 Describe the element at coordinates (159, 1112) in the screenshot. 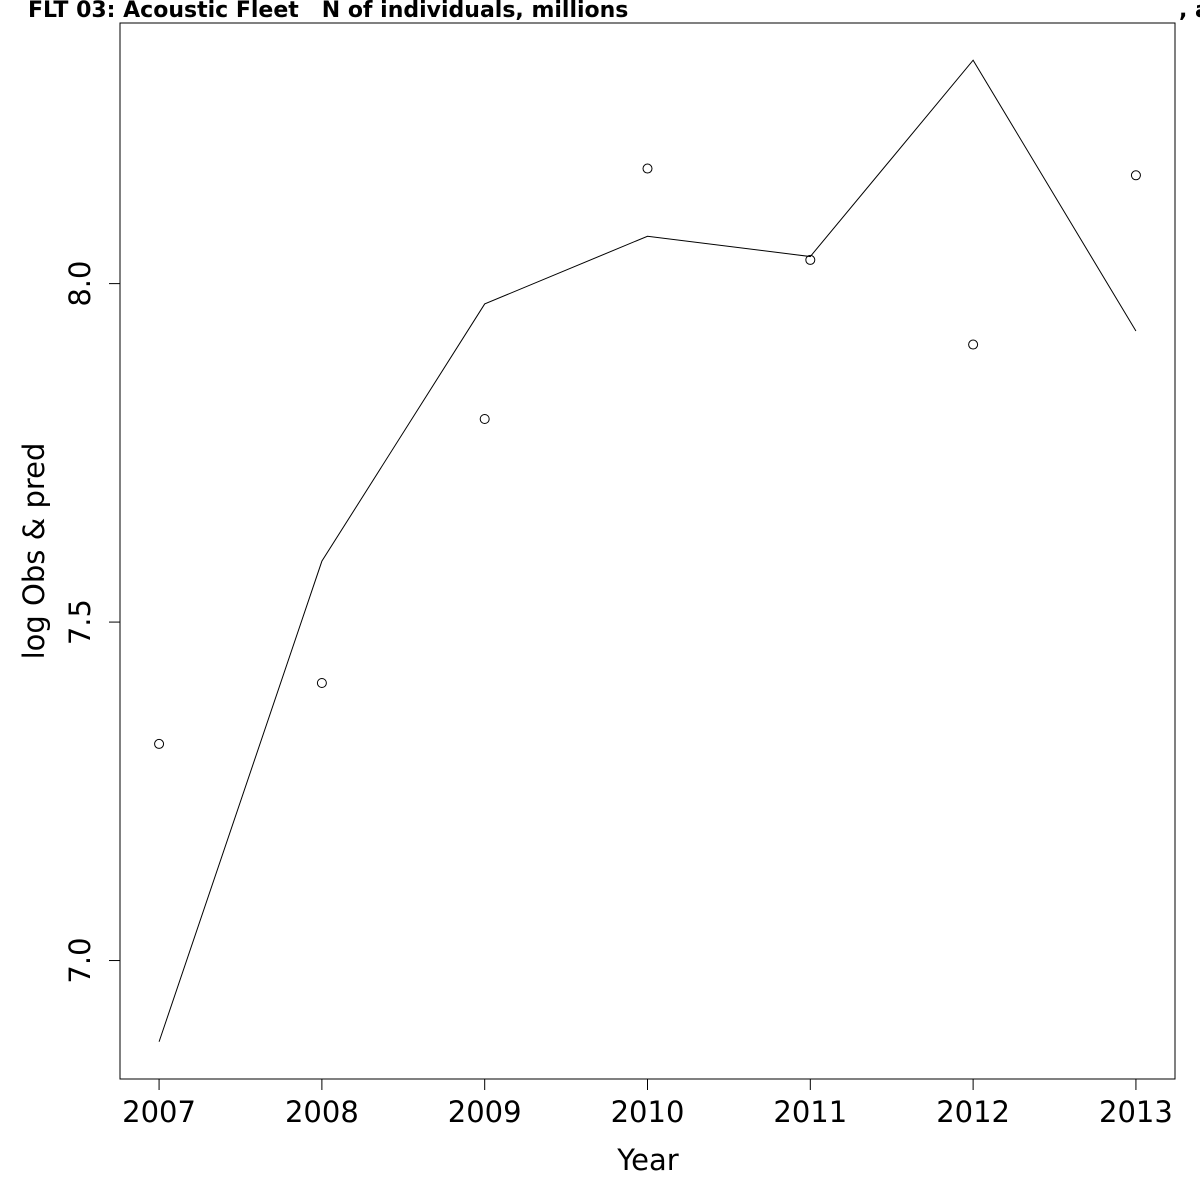

I see `x-tick-label: 2007` at that location.